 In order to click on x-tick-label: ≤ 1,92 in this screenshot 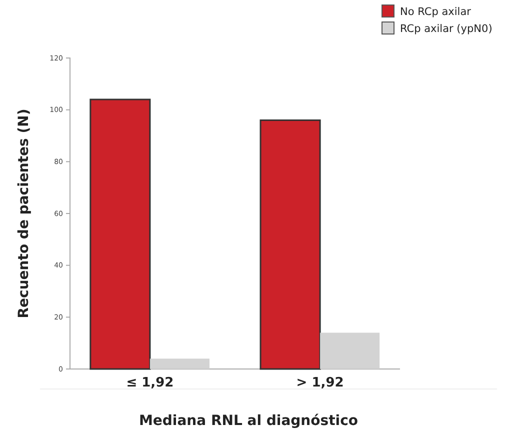, I will do `click(150, 382)`.